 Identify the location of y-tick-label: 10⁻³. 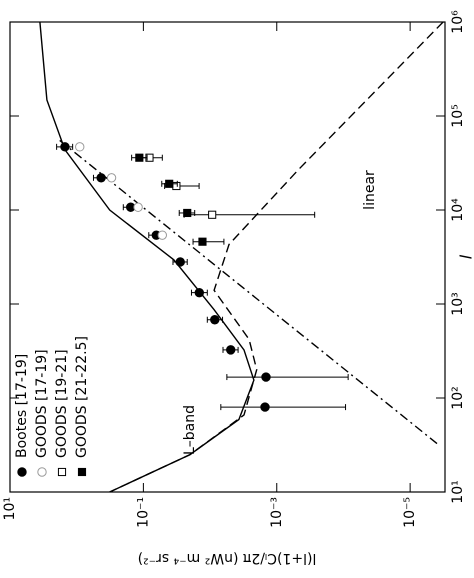
(277, 512).